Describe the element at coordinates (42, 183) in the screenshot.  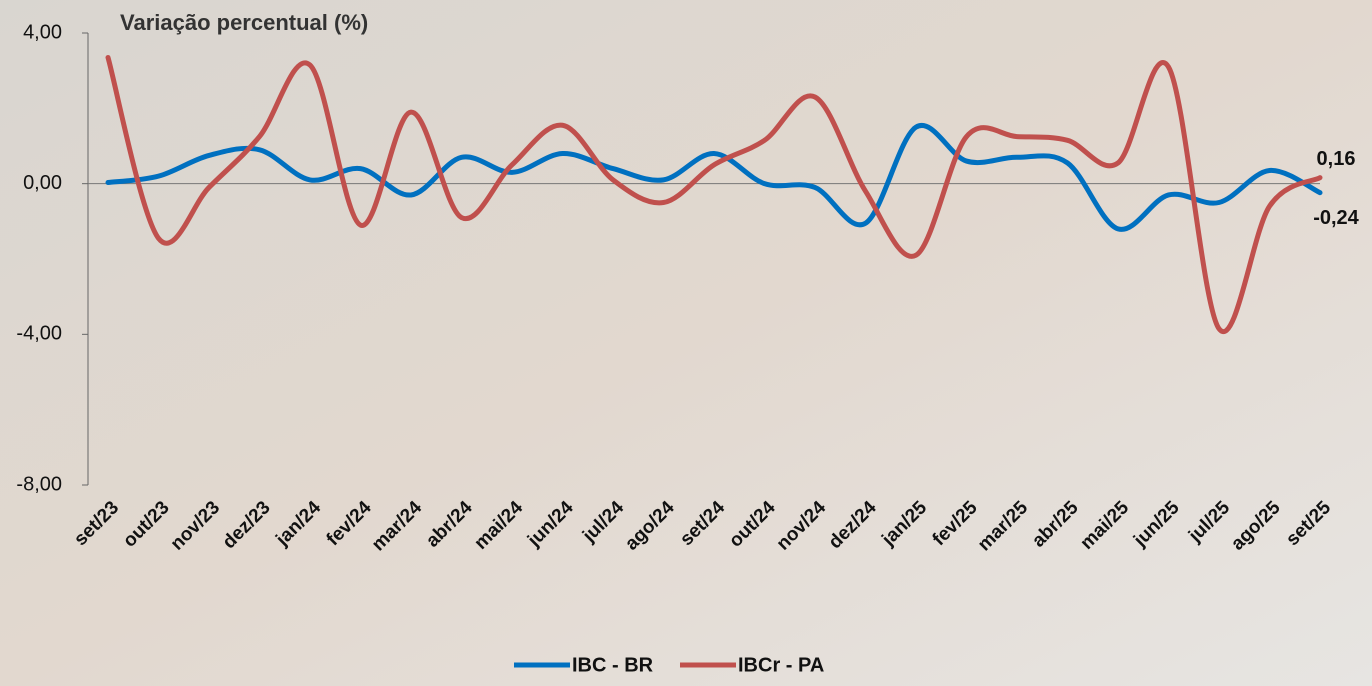
I see `y-tick-label: 0,00` at that location.